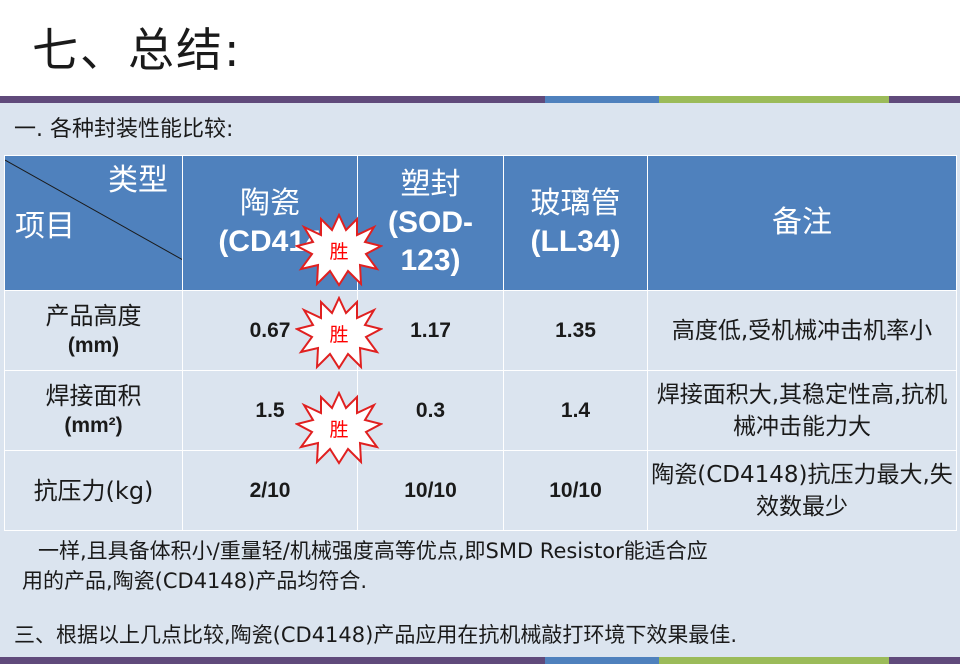 This screenshot has height=665, width=960. I want to click on row-label-unit: (mm²), so click(93, 425).